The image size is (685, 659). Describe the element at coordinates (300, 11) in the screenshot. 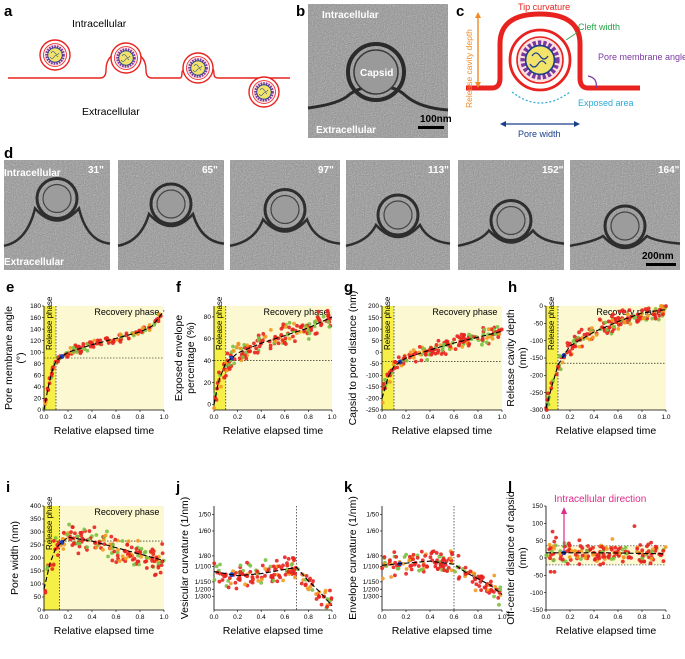

I see `panel-label-b: b` at that location.